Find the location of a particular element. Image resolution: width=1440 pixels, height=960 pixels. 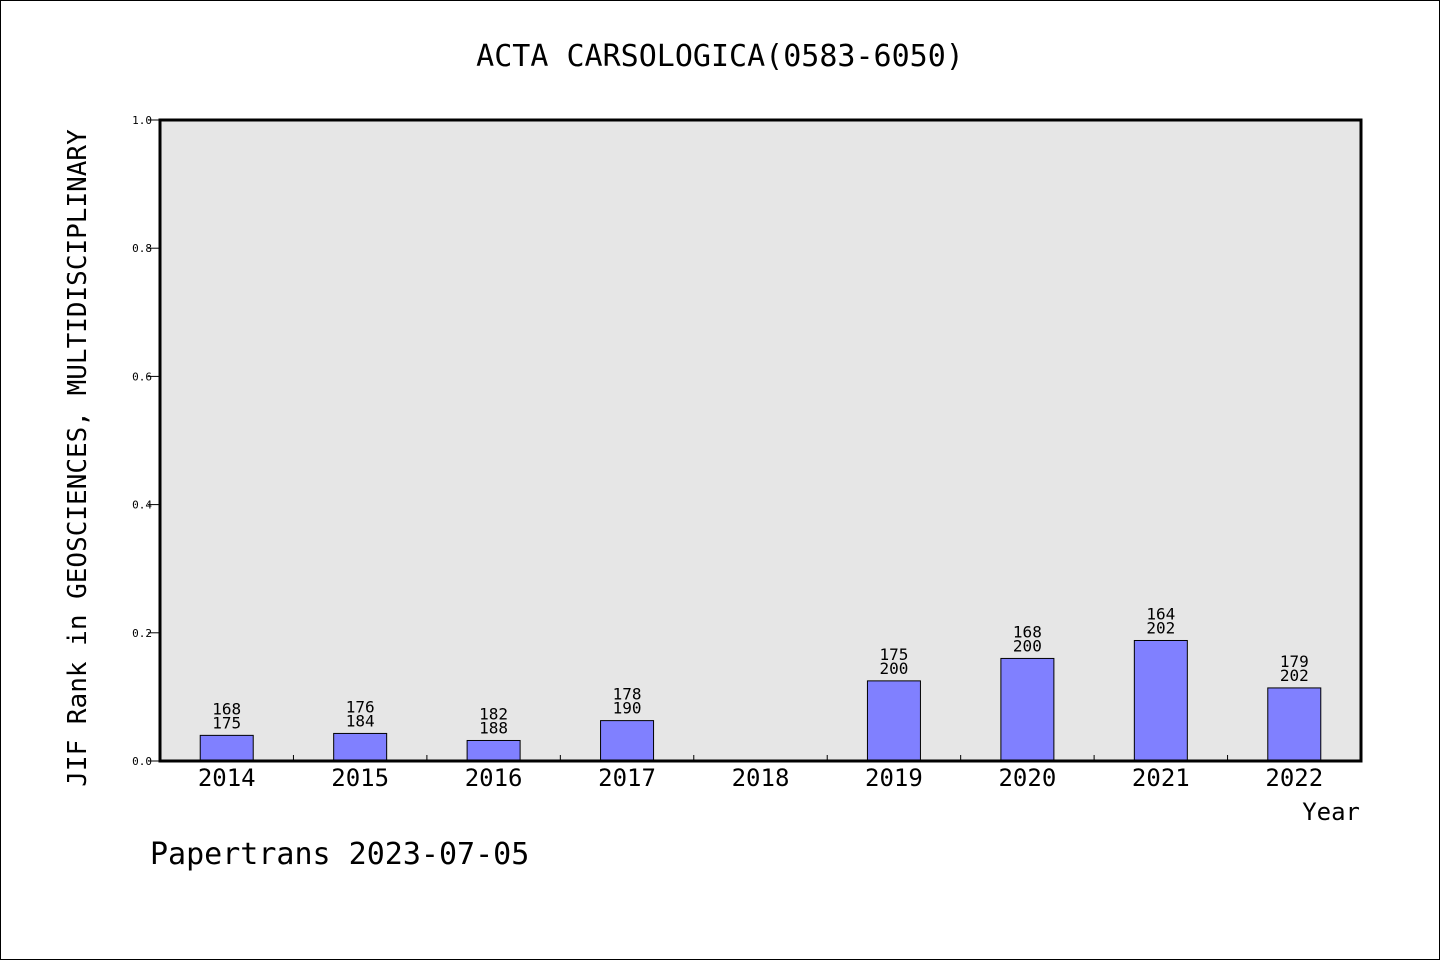

y-tick-label: 0.8 is located at coordinates (142, 248).